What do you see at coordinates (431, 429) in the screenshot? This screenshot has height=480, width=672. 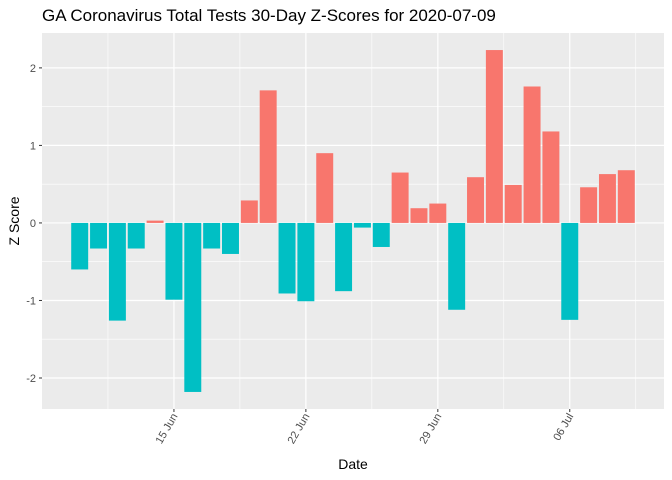 I see `x-tick-label: 29 Jun` at bounding box center [431, 429].